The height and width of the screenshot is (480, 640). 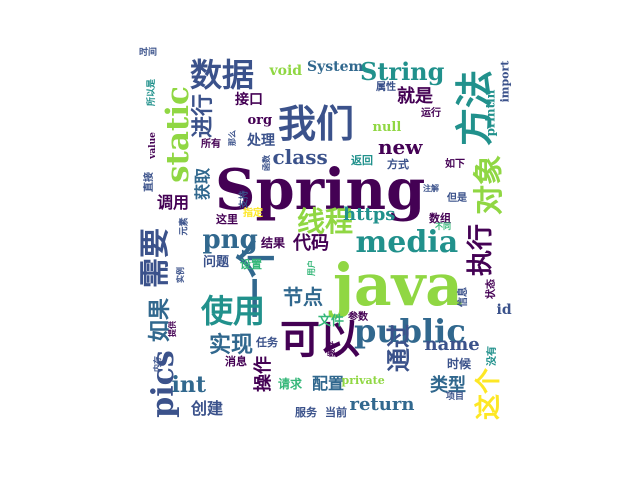 What do you see at coordinates (157, 364) in the screenshot?
I see `cloud-word: 内存` at bounding box center [157, 364].